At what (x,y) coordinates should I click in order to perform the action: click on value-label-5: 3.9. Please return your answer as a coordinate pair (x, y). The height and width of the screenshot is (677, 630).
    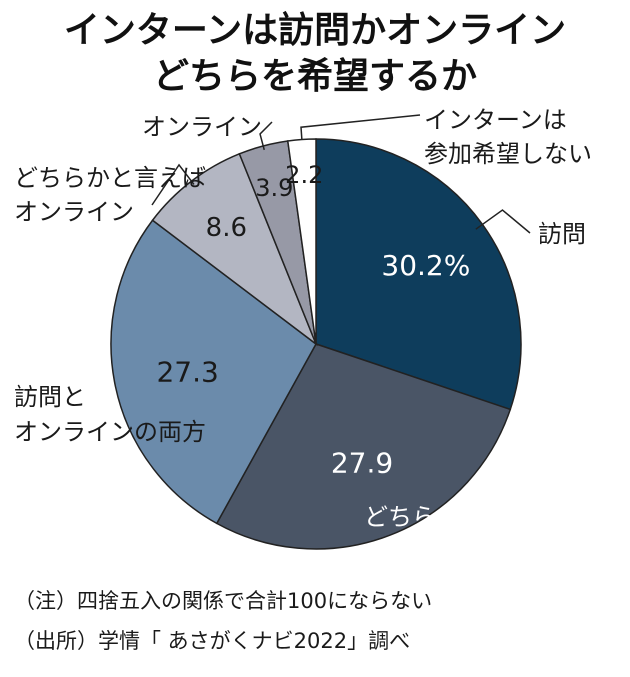
    Looking at the image, I should click on (274, 188).